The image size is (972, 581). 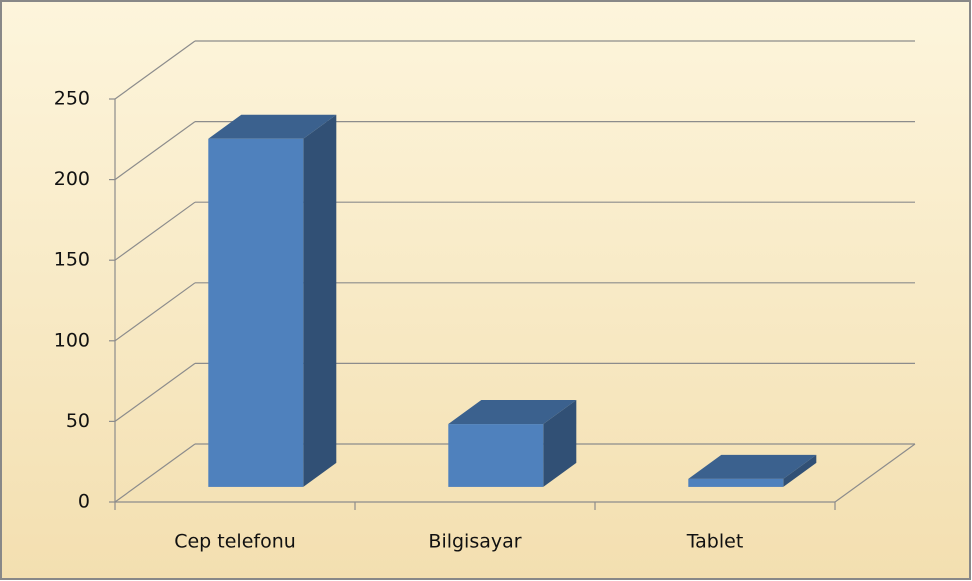 What do you see at coordinates (72, 340) in the screenshot?
I see `y-tick-label: 100` at bounding box center [72, 340].